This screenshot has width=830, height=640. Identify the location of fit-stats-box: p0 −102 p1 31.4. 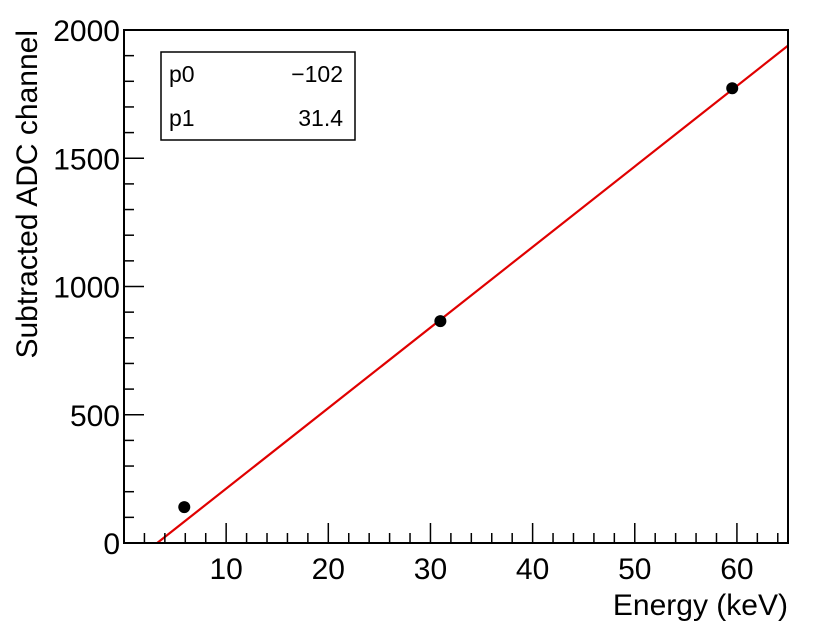
(258, 96).